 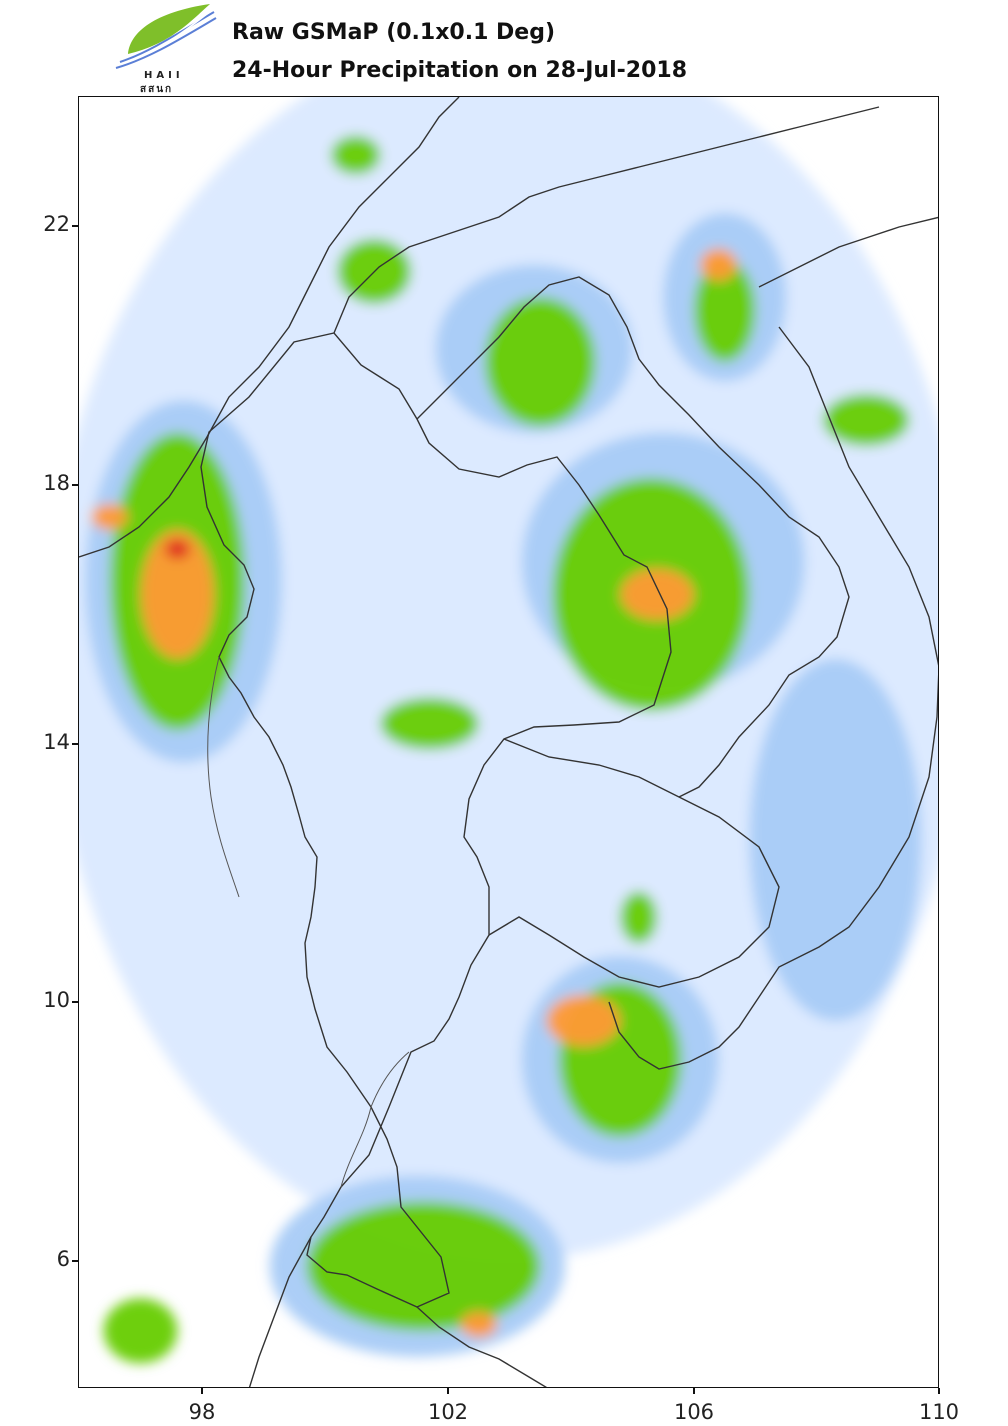 I want to click on logo-text-top: HAII, so click(x=164, y=75).